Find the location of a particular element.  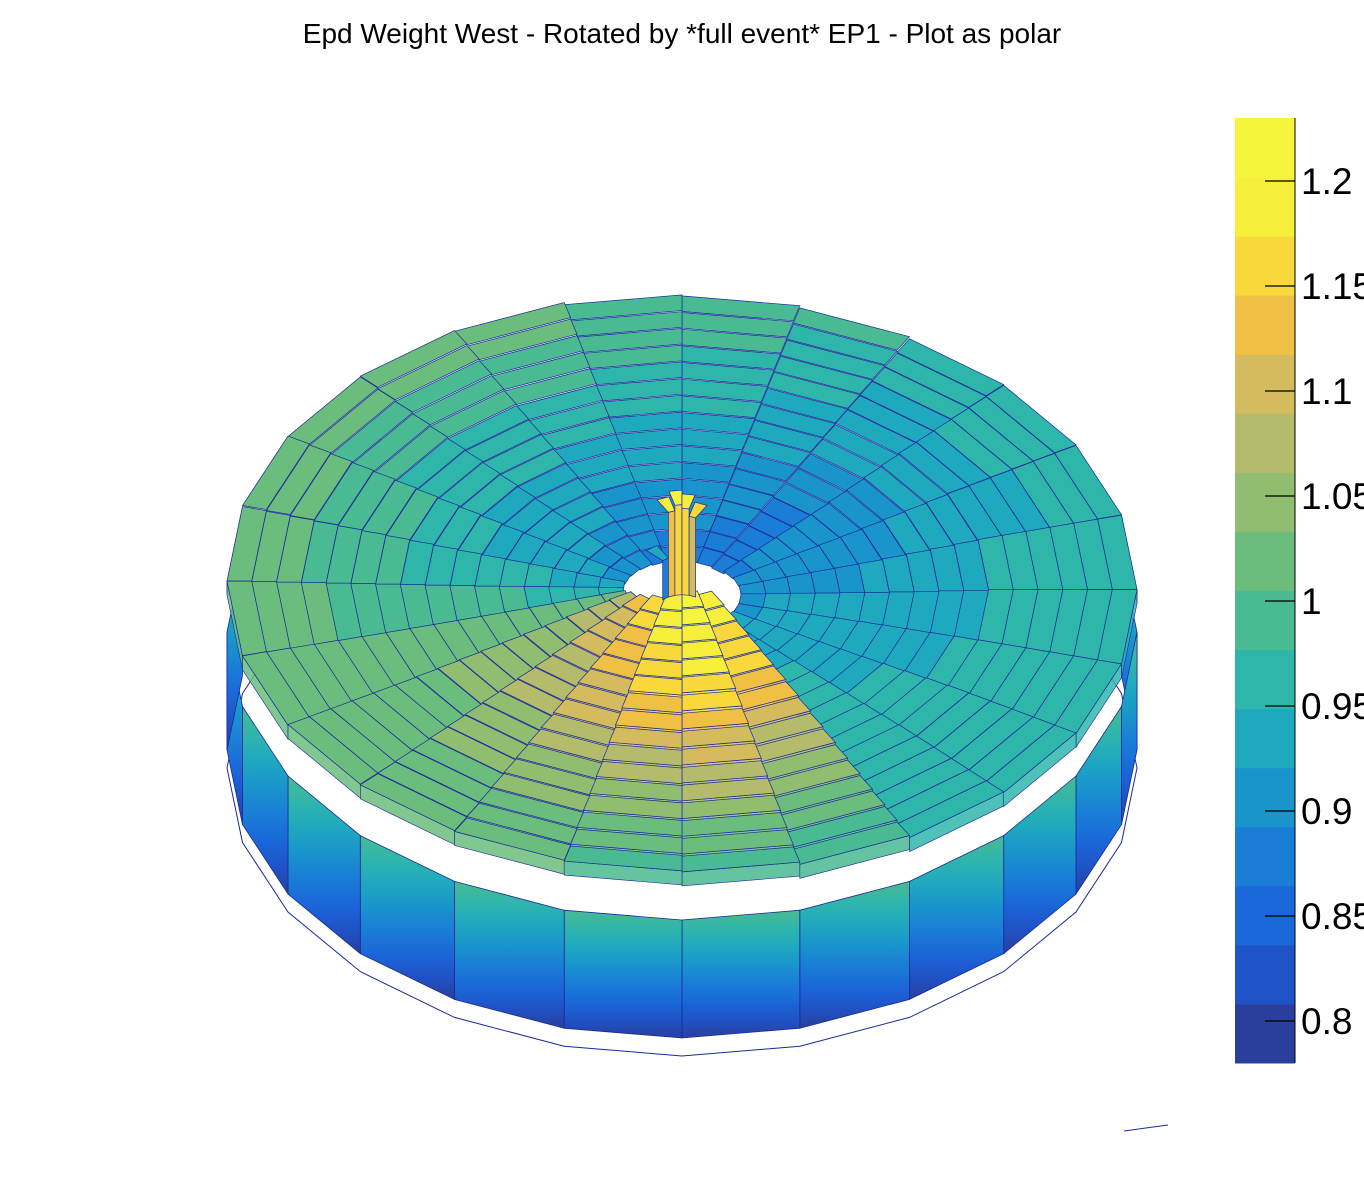

colorbar-tick-label: 1.1 is located at coordinates (1326, 391).